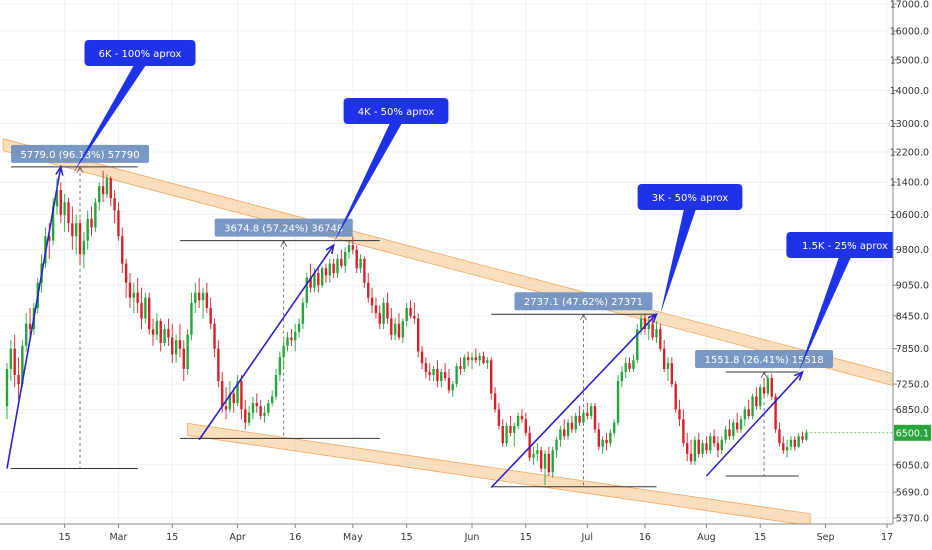 The width and height of the screenshot is (932, 550). Describe the element at coordinates (824, 314) in the screenshot. I see `callout-pointer` at that location.